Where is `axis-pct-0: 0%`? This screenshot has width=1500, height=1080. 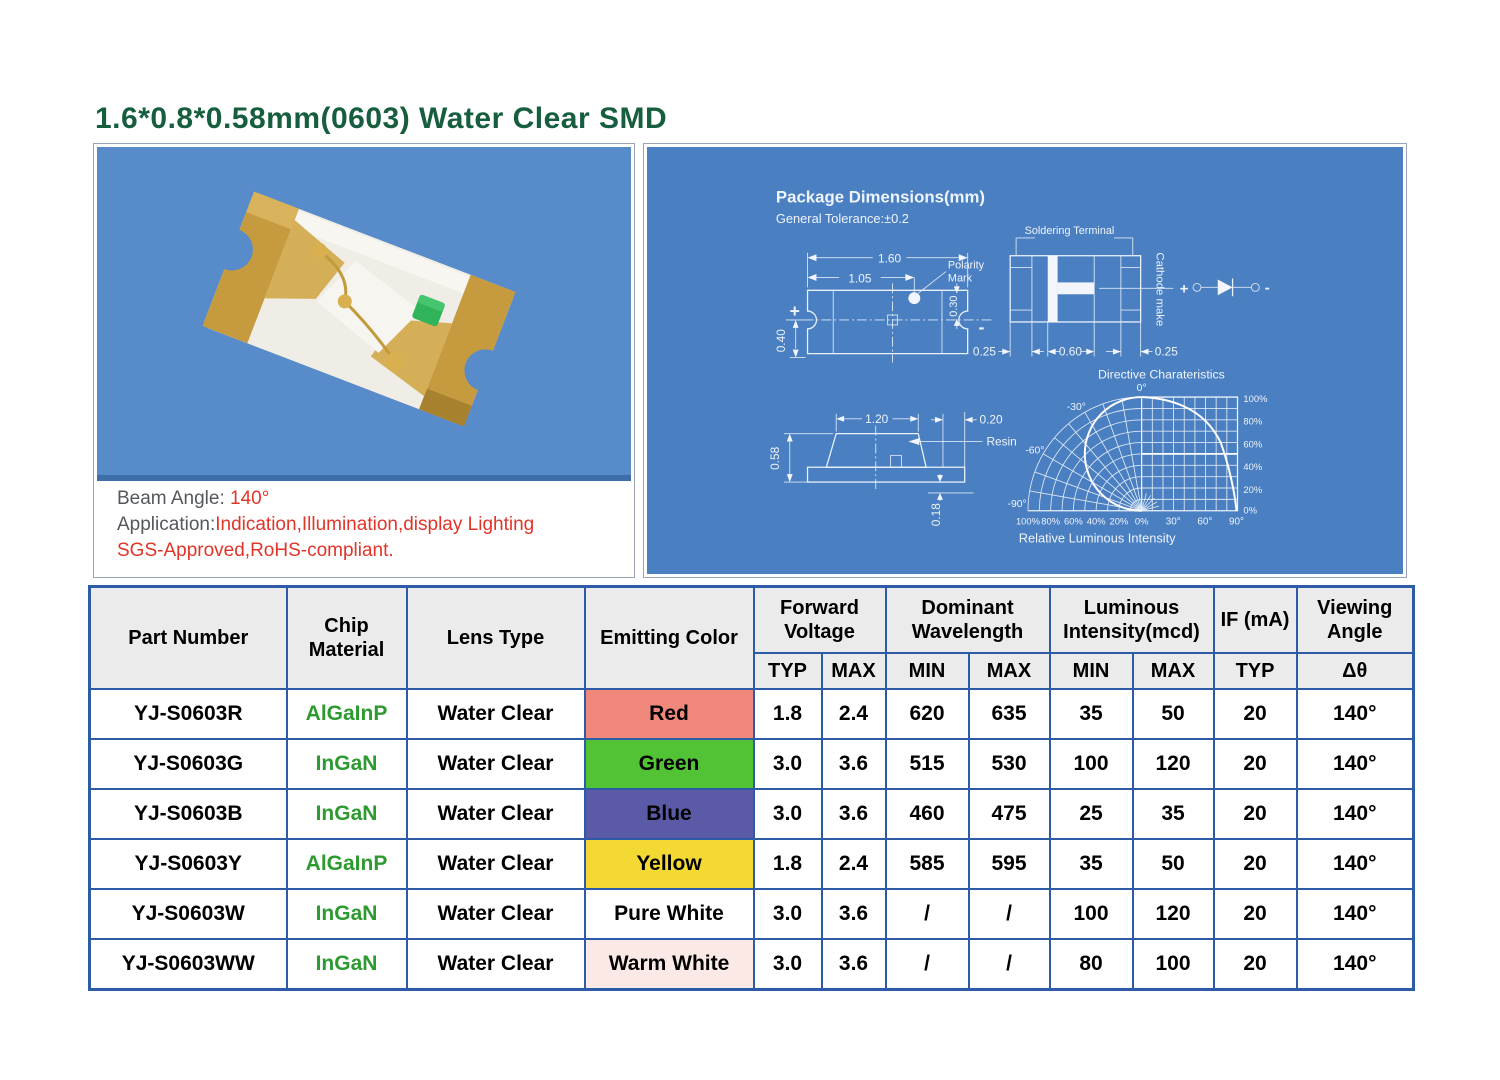
axis-pct-0: 0% is located at coordinates (1142, 521).